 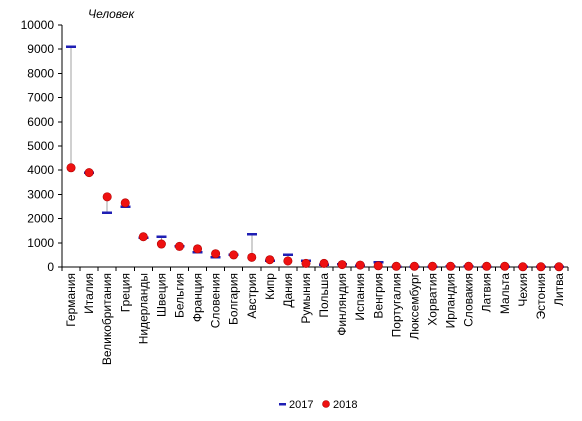 I want to click on x-tick-label: Швеция, so click(x=161, y=295).